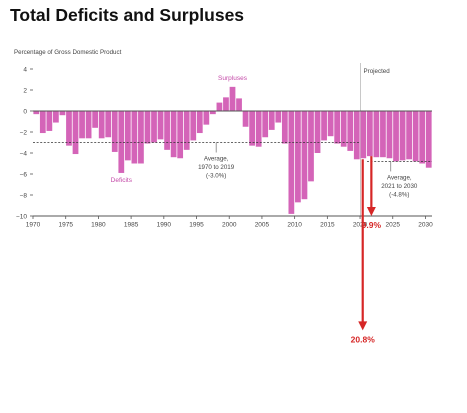  What do you see at coordinates (213, 113) in the screenshot?
I see `bar-1997` at bounding box center [213, 113].